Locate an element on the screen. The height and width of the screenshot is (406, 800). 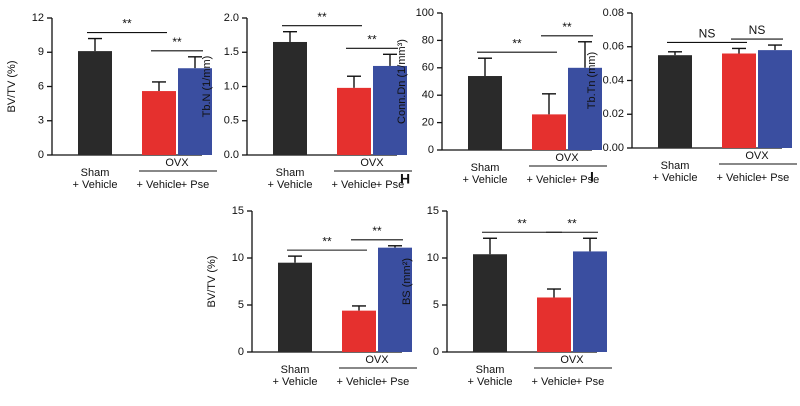
y-tick-label: 100 is located at coordinates (425, 13).